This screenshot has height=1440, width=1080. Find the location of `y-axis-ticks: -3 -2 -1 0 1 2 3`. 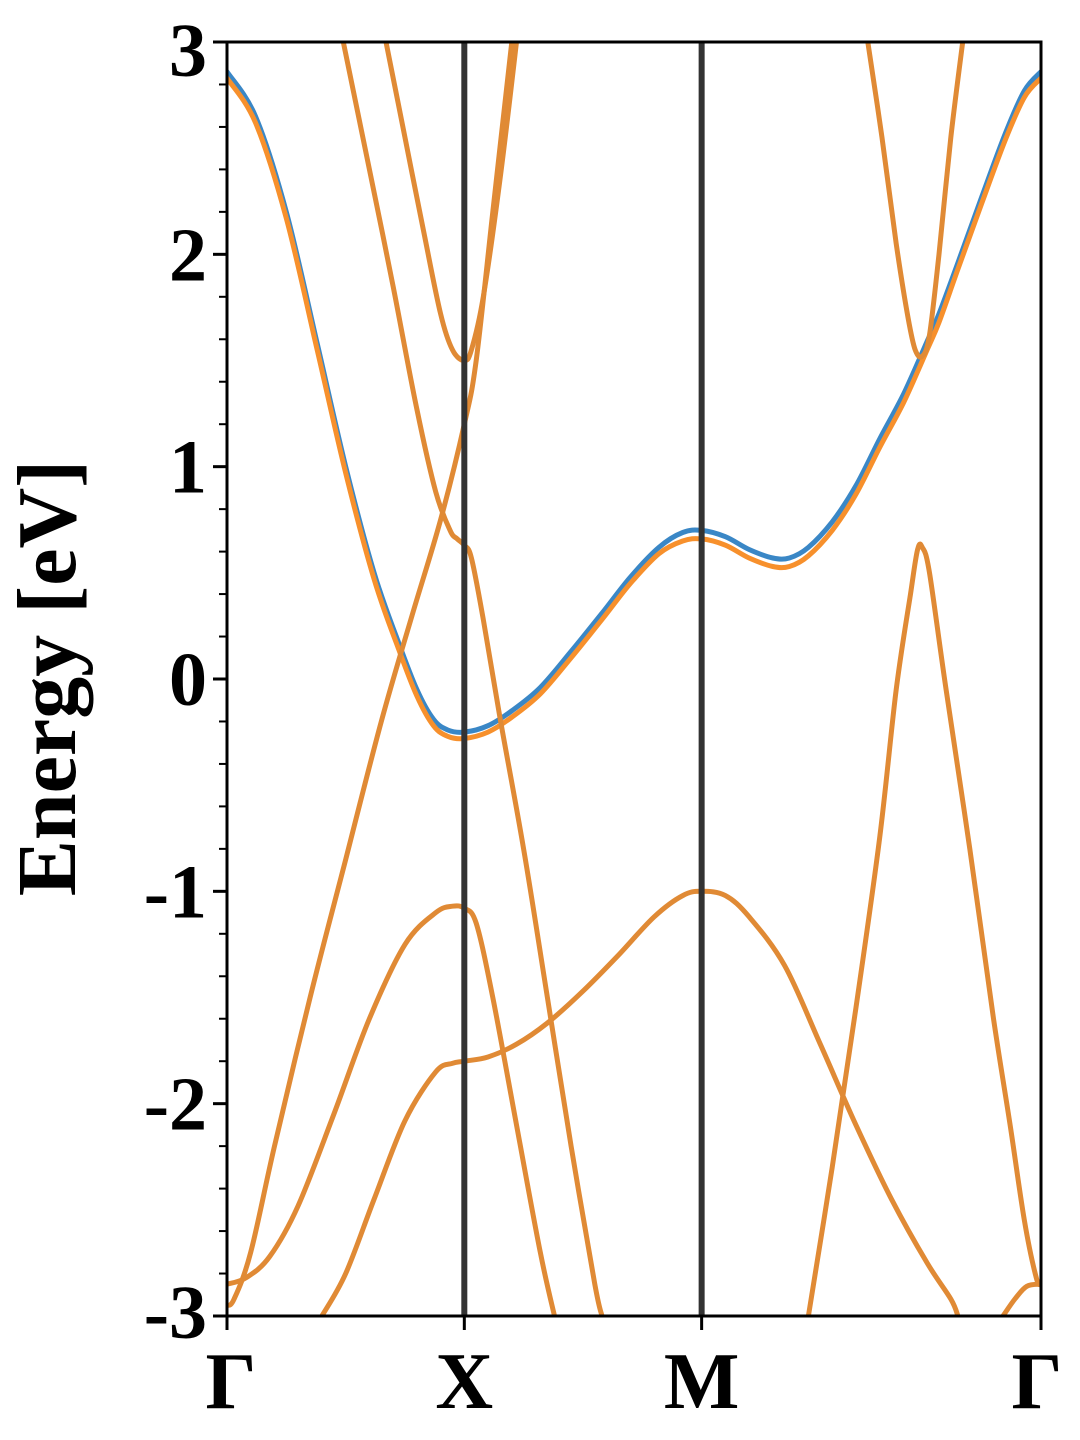

y-axis-ticks: -3 -2 -1 0 1 2 3 is located at coordinates (185, 682).